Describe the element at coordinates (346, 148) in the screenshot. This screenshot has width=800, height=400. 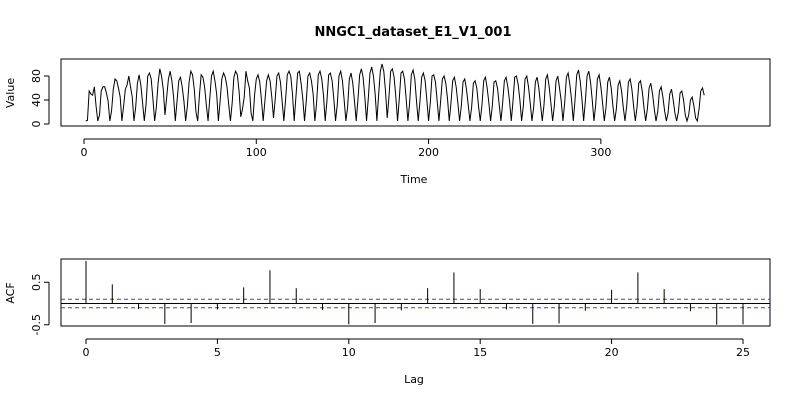
I see `time-series-x-axis: 0 100 200 300` at that location.